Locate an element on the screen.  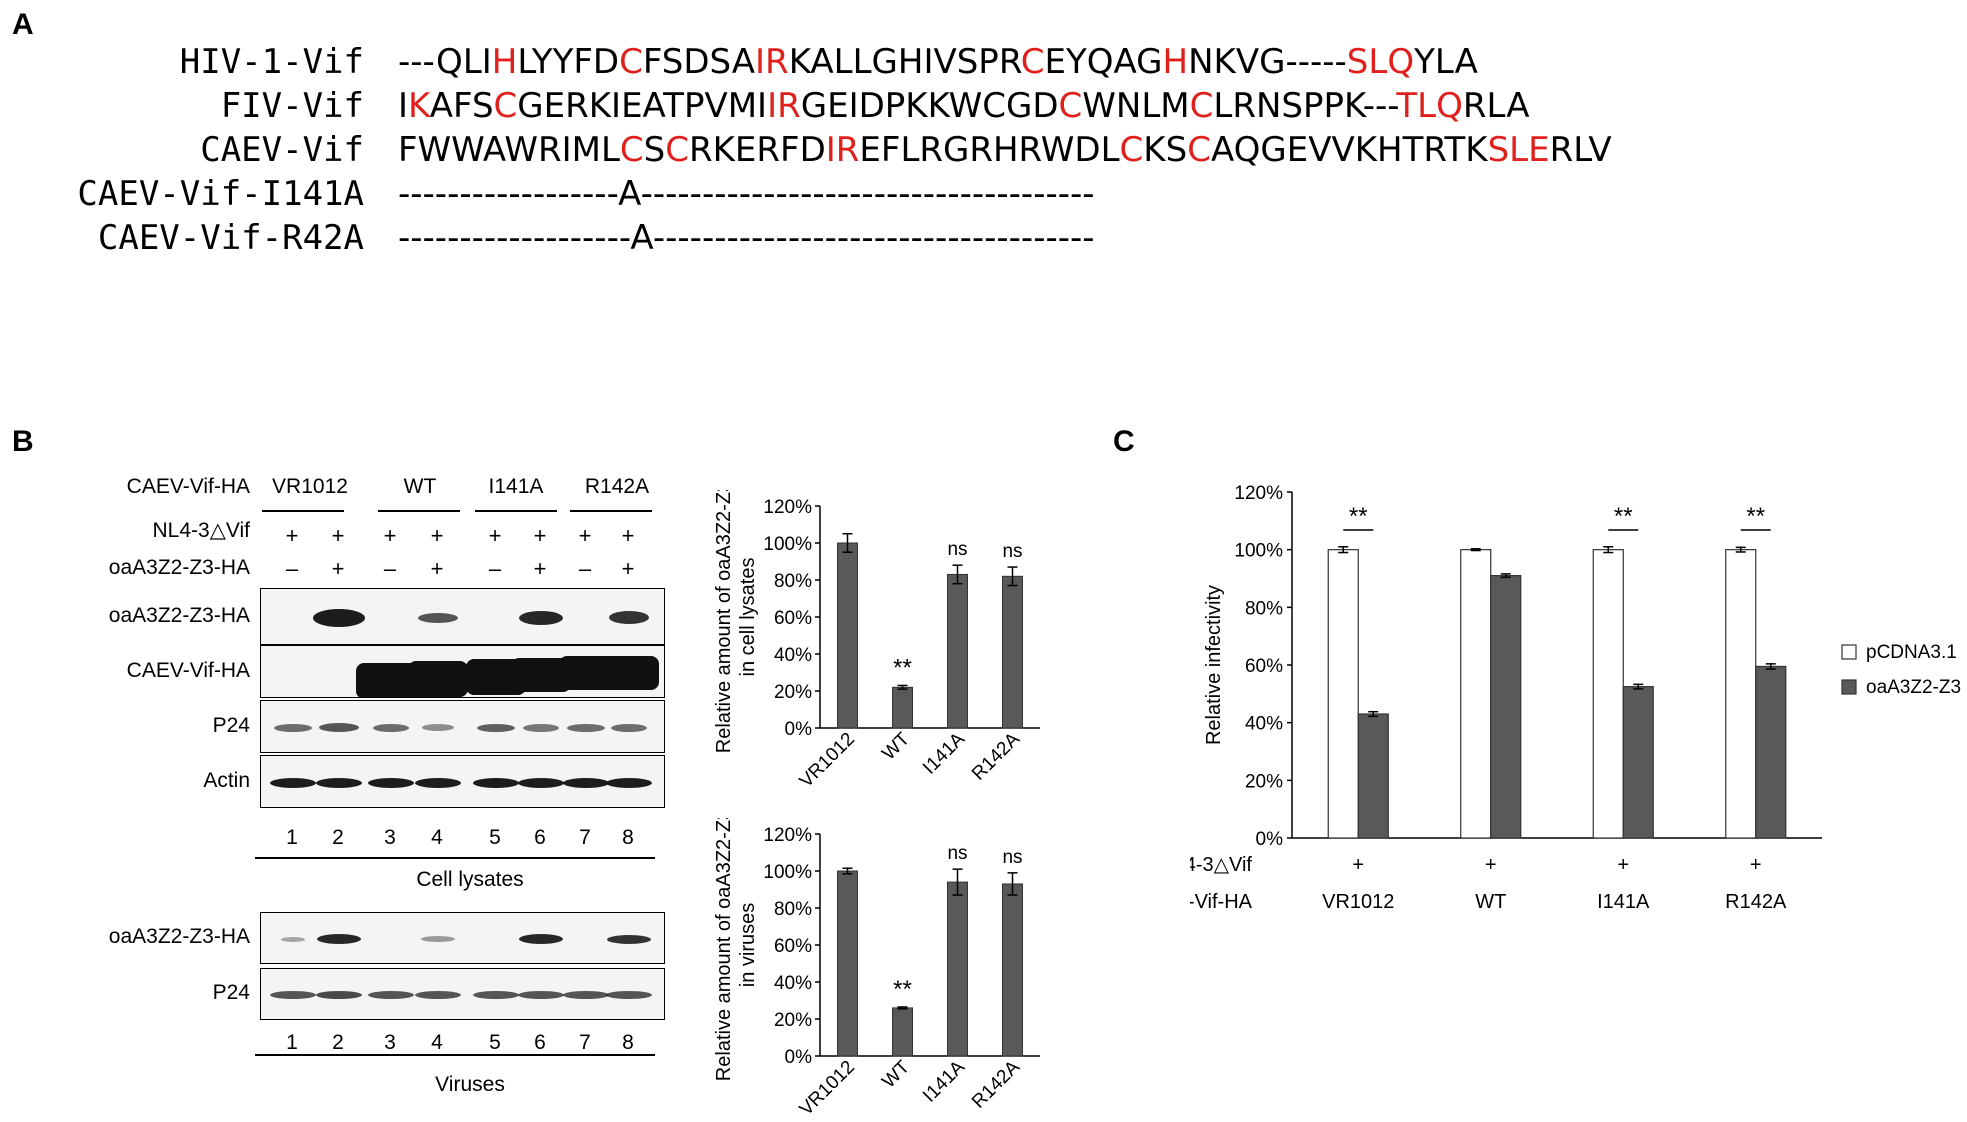
blot-strip is located at coordinates (462, 671).